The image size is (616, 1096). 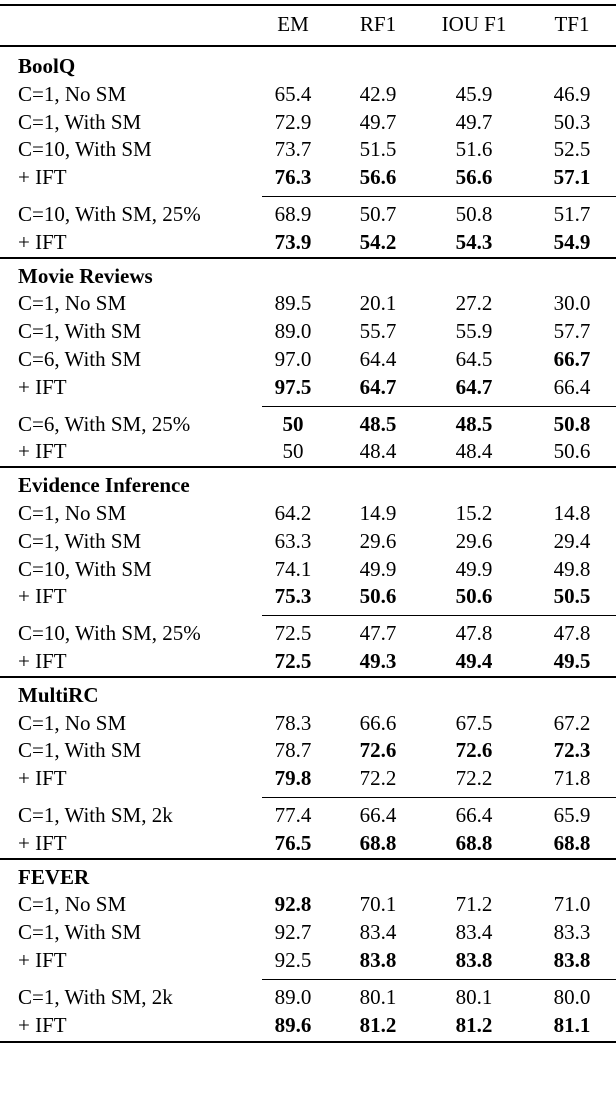 I want to click on cell-rf1: 49.3, so click(x=378, y=661).